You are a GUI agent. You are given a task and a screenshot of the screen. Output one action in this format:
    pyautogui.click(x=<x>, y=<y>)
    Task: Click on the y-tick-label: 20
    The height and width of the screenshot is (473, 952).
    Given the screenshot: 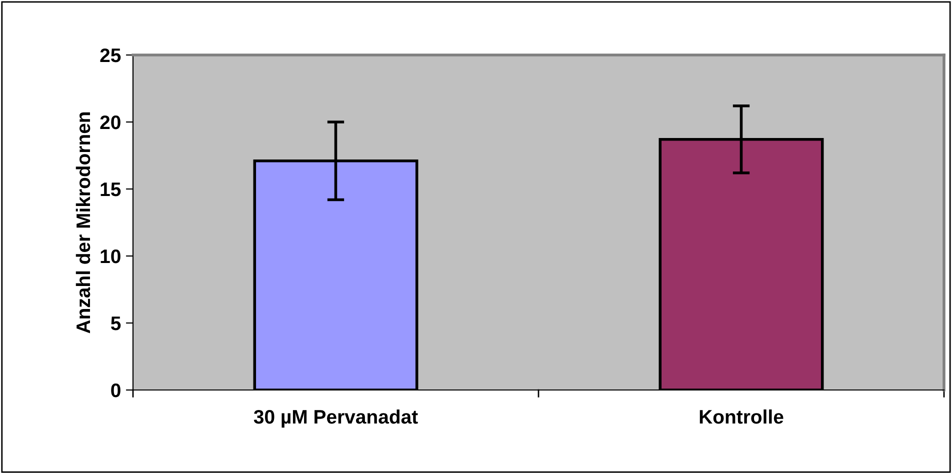 What is the action you would take?
    pyautogui.click(x=110, y=122)
    